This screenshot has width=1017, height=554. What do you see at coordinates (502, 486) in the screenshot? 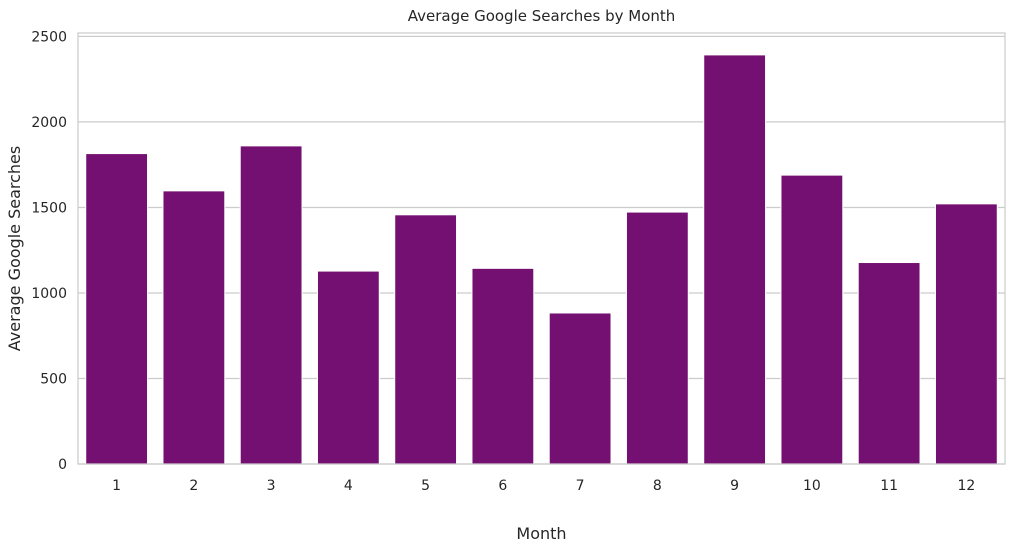
I see `x-tick-label: 6` at bounding box center [502, 486].